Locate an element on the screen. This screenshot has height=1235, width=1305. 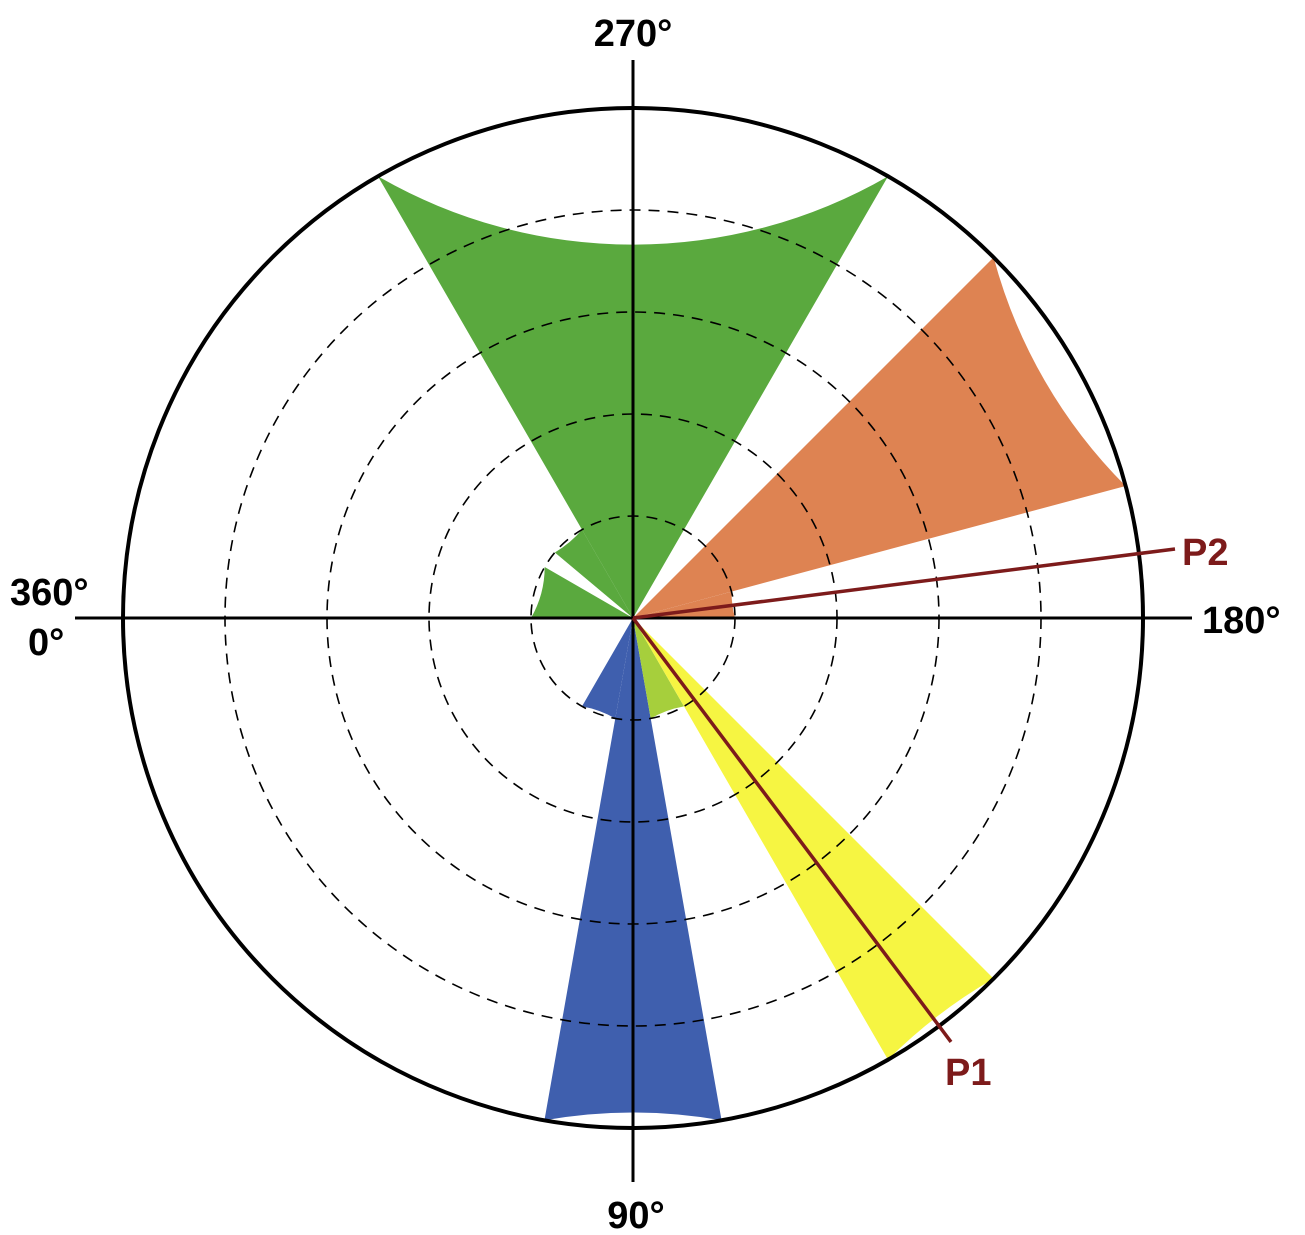
line-p1 is located at coordinates (792, 829).